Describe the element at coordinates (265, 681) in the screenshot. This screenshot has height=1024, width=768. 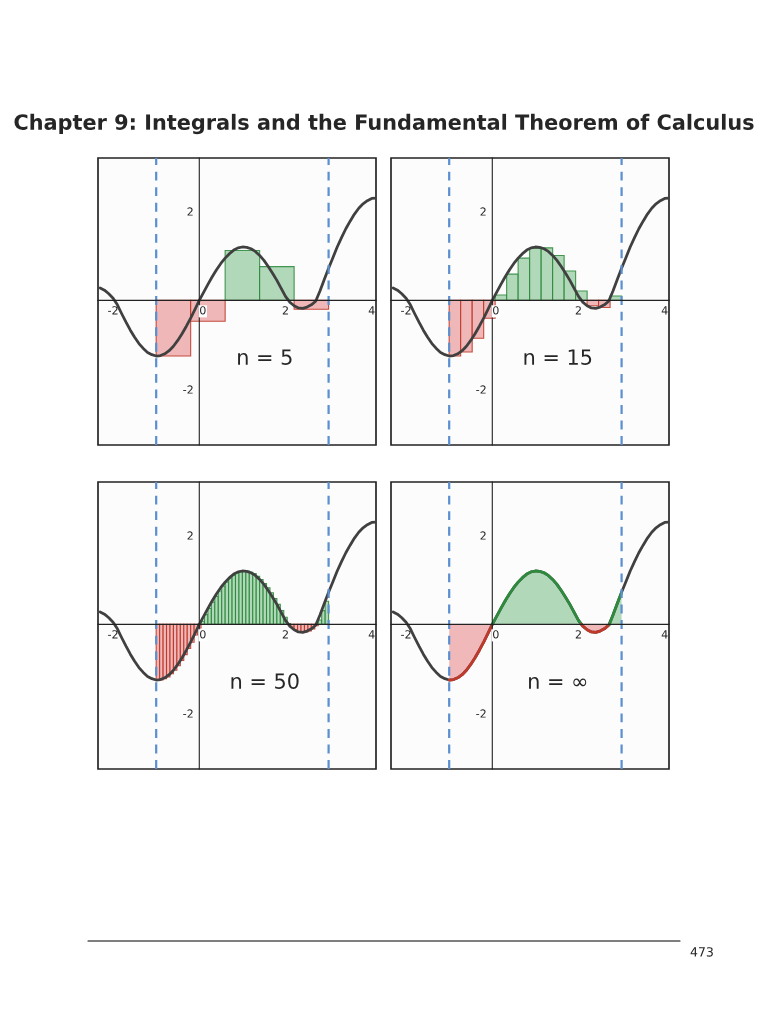
I see `annotation: n = 50` at that location.